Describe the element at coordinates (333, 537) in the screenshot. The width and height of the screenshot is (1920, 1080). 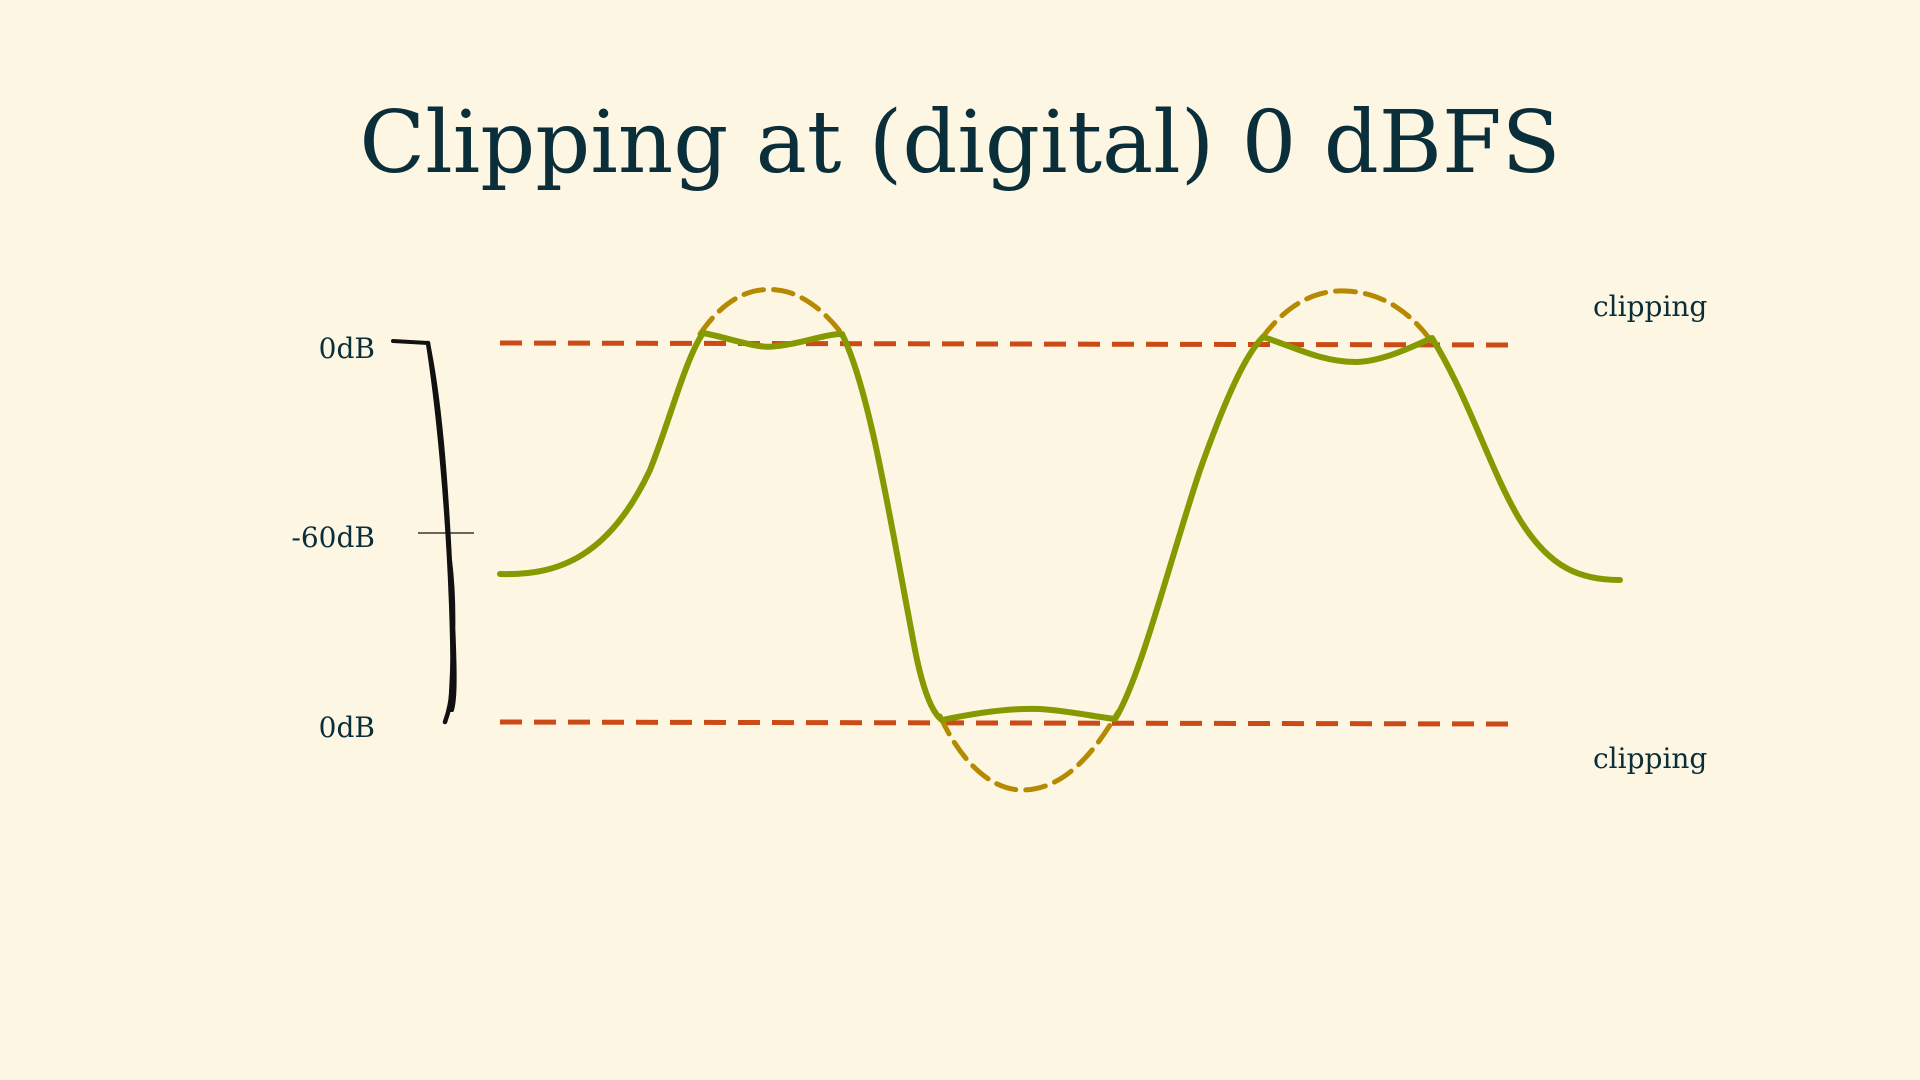
I see `scale-label-middle: -60dB` at that location.